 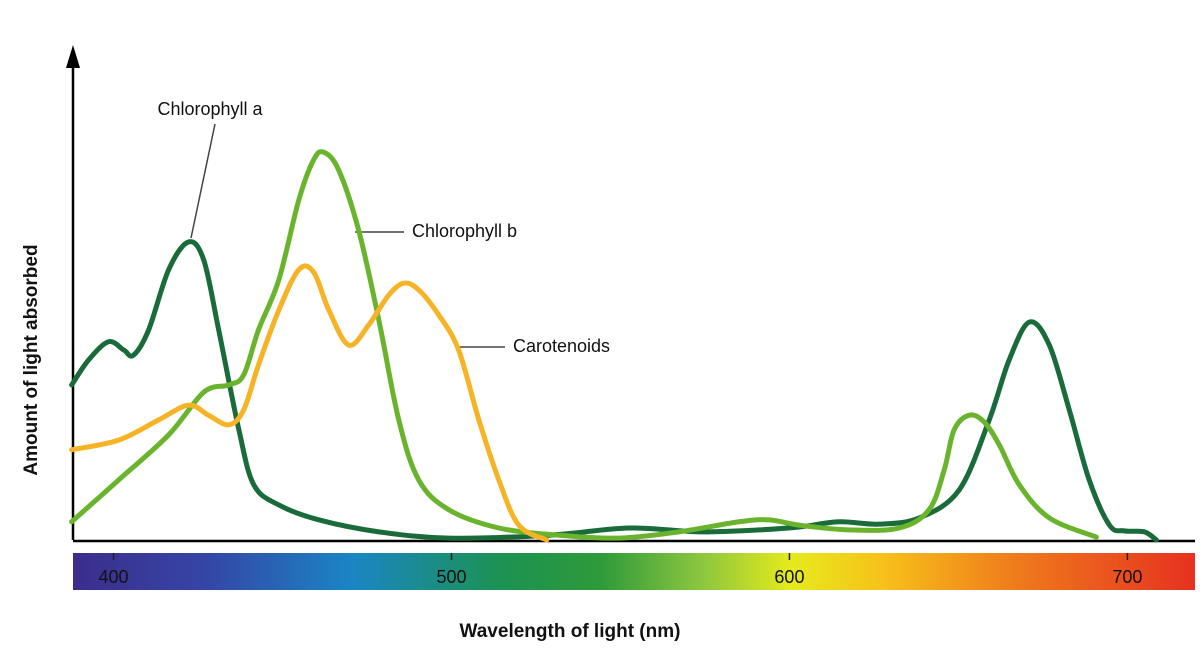 What do you see at coordinates (73, 56) in the screenshot?
I see `y-axis-arrow` at bounding box center [73, 56].